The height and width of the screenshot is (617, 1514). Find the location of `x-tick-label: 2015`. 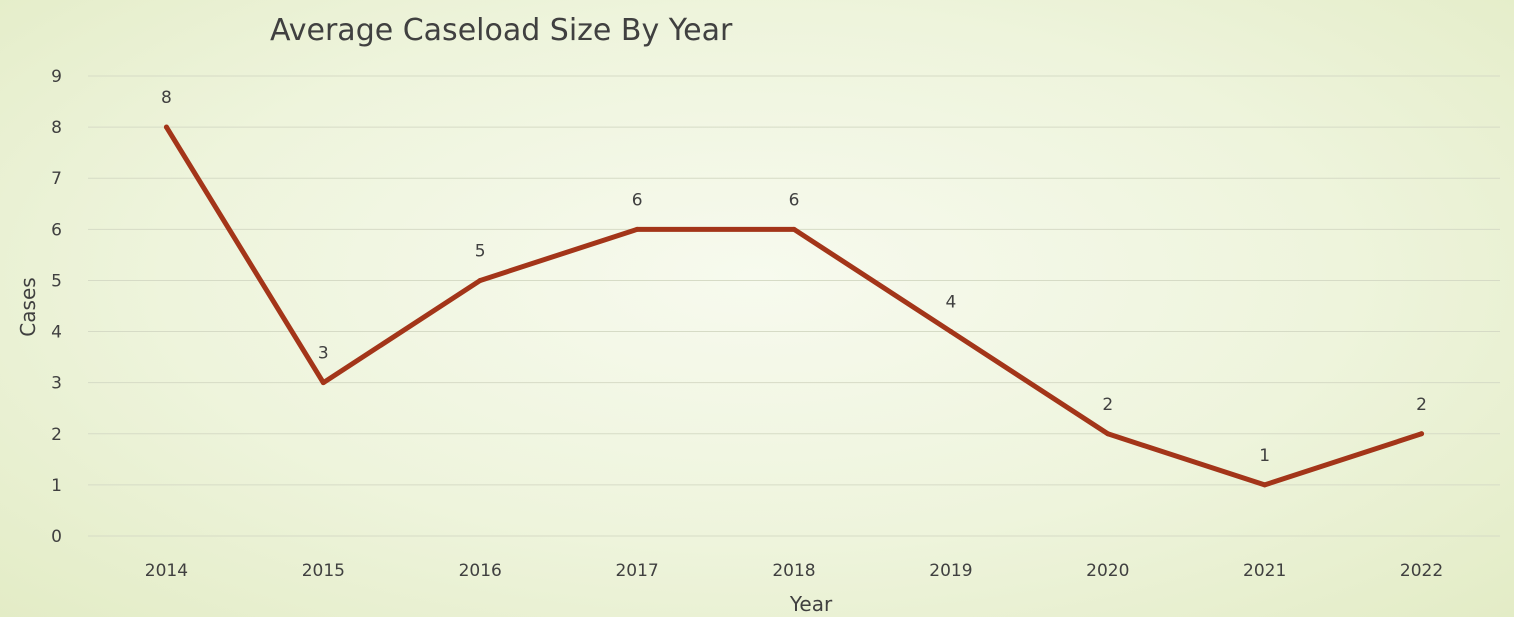

x-tick-label: 2015 is located at coordinates (323, 571).